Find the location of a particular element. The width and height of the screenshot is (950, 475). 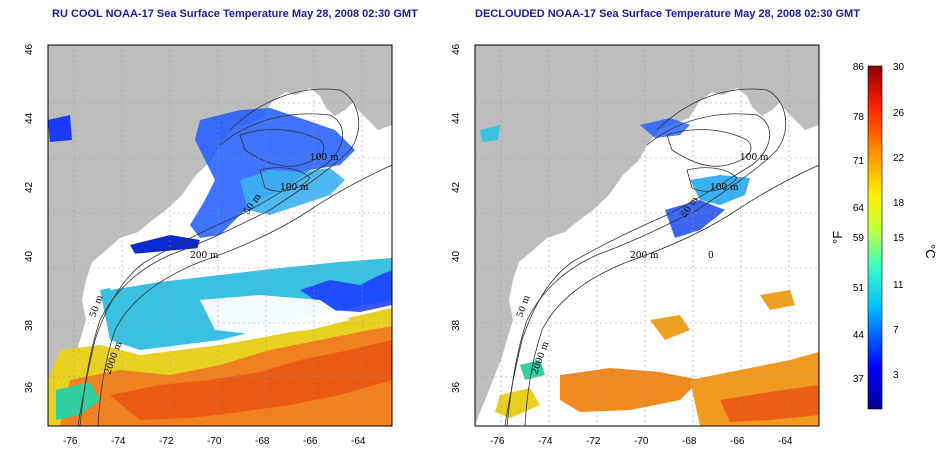

contour-label-100m-a: 100 m is located at coordinates (754, 158).